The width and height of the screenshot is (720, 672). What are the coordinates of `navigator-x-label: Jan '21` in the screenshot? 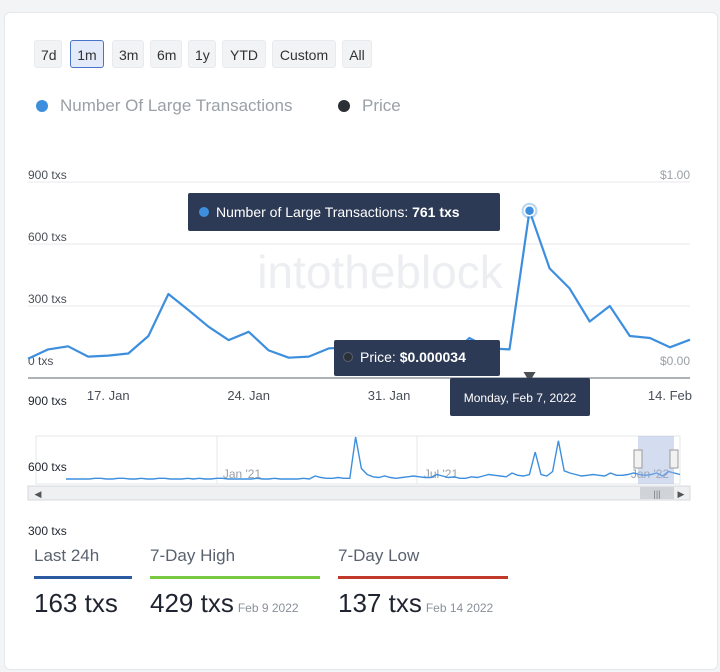 It's located at (242, 474).